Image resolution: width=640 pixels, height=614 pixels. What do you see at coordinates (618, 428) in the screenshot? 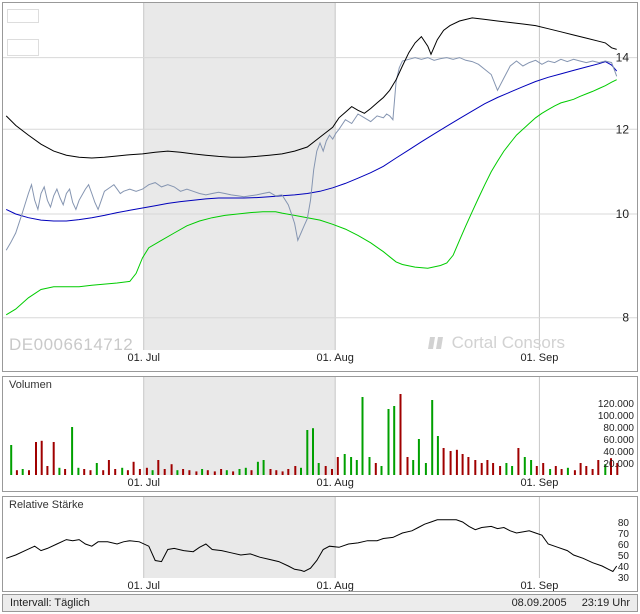
I see `y-tick-label: 80.000` at bounding box center [618, 428].